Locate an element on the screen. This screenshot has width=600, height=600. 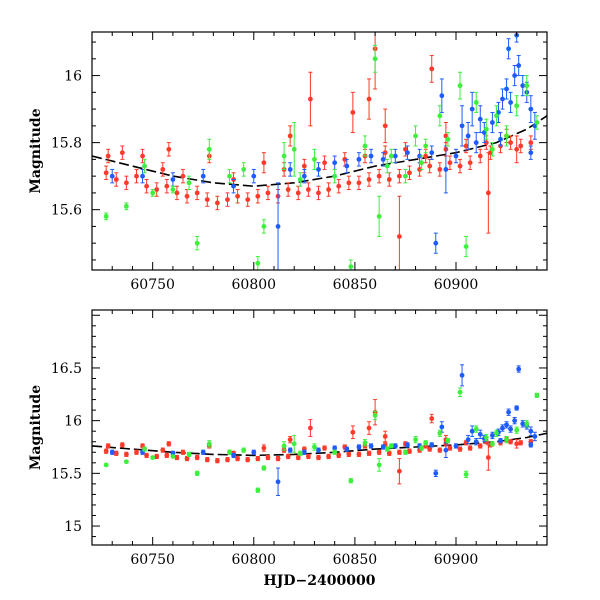
y-tick-label: 15.5 is located at coordinates (66, 474).